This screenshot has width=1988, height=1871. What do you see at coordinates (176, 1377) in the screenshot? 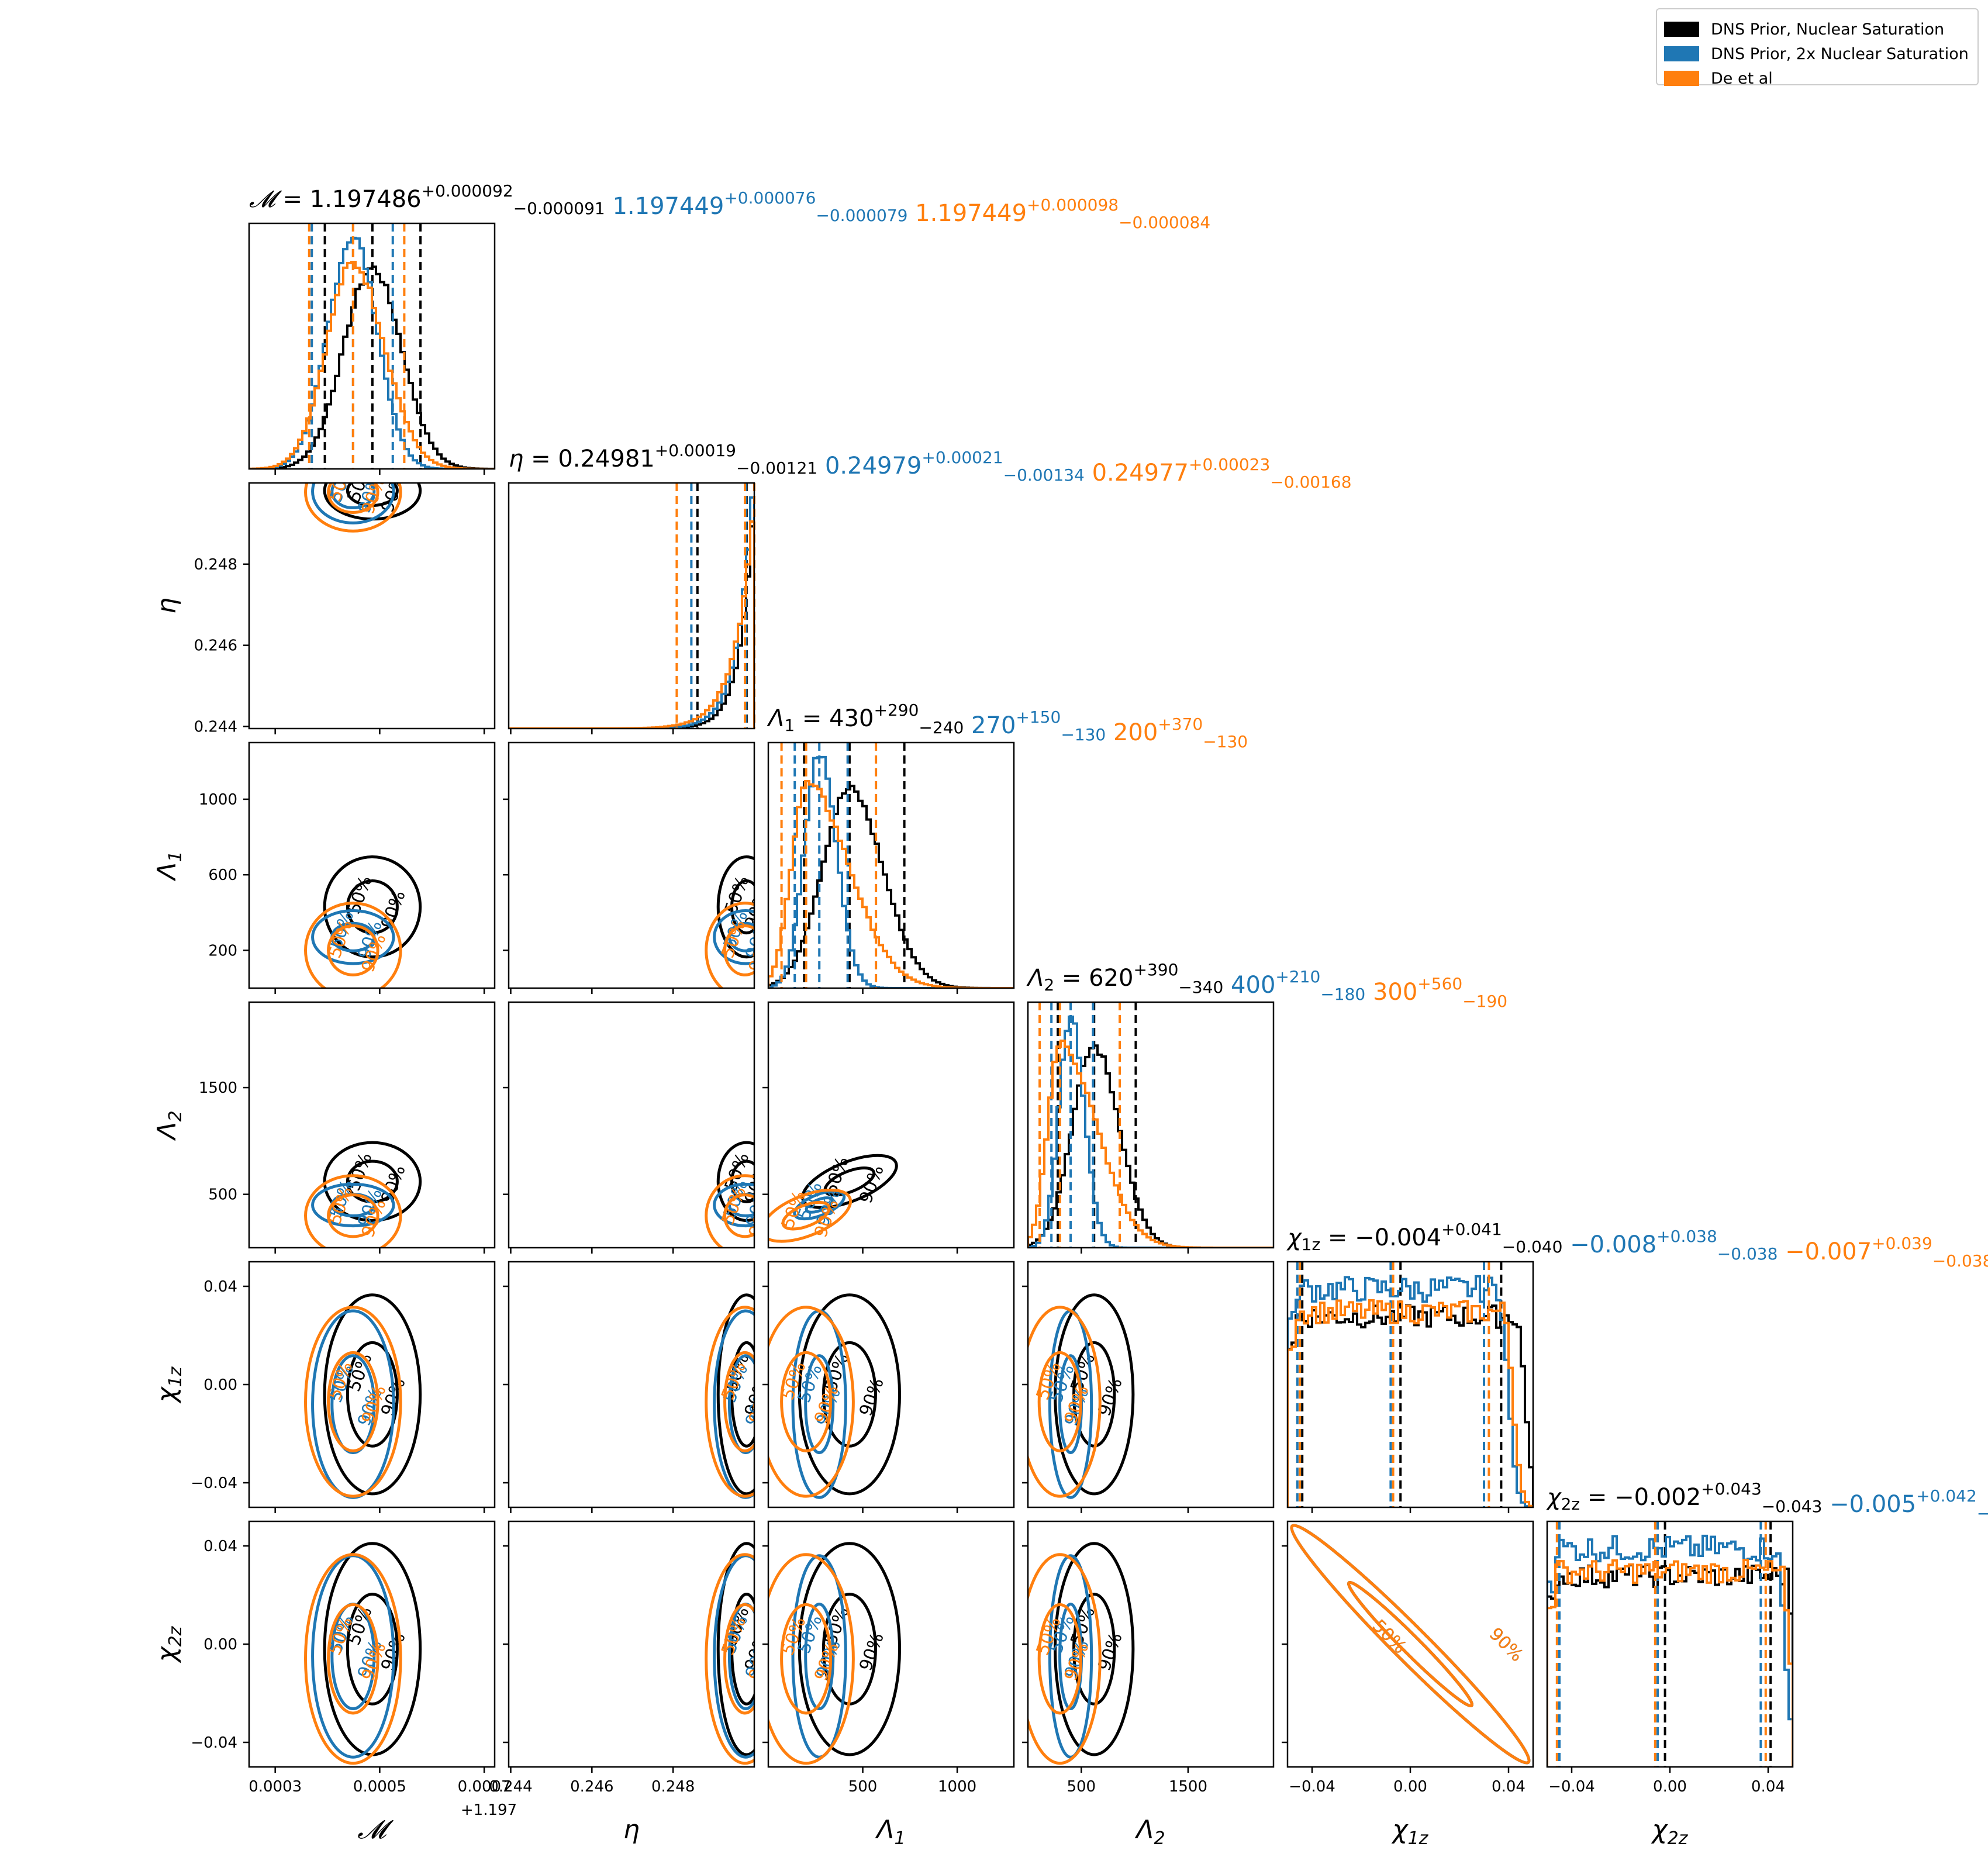
I see `y-axis-label-sub: 1z` at bounding box center [176, 1377].